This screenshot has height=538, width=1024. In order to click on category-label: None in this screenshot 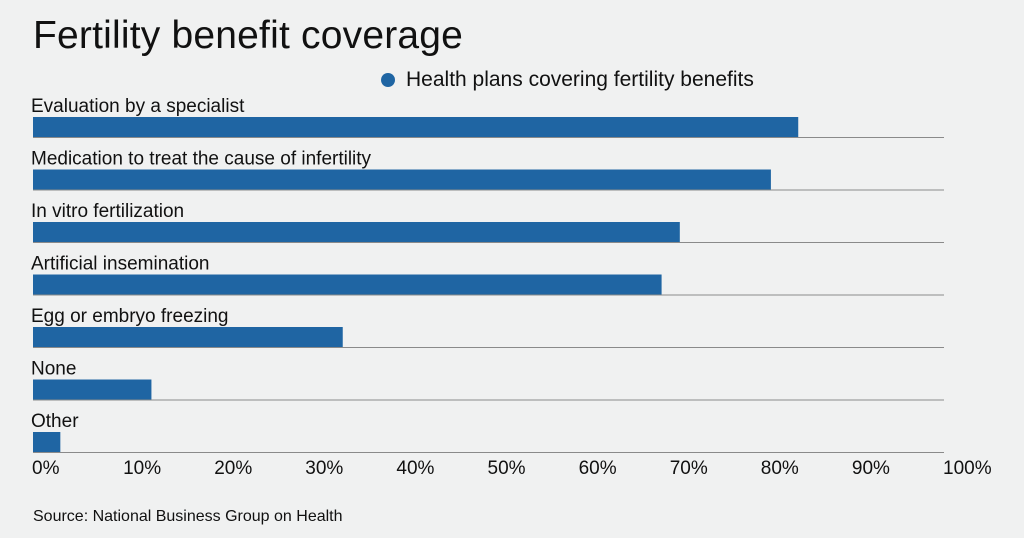, I will do `click(53, 369)`.